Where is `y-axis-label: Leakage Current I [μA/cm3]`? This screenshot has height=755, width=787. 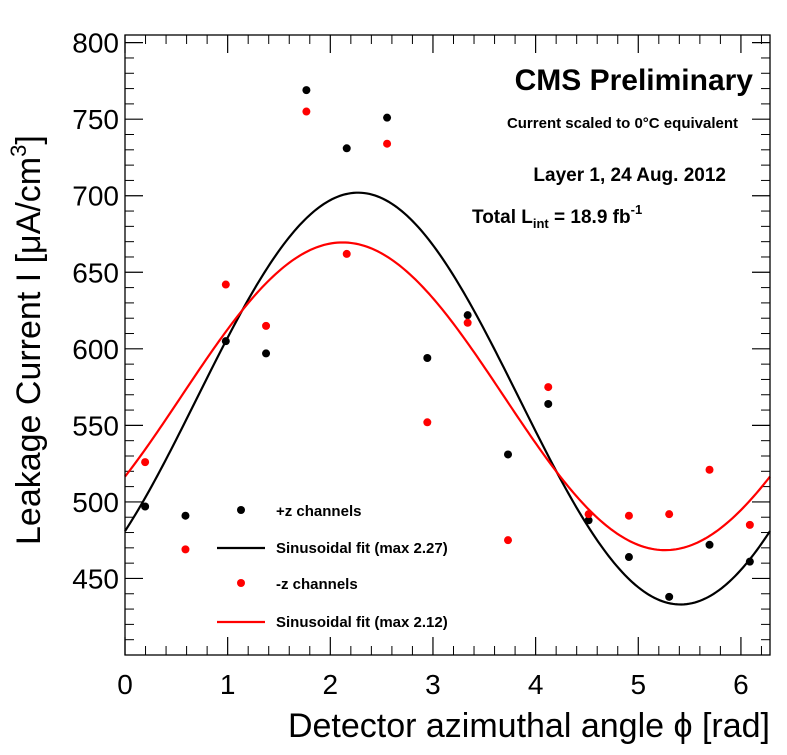
y-axis-label: Leakage Current I [μA/cm3] is located at coordinates (27, 340).